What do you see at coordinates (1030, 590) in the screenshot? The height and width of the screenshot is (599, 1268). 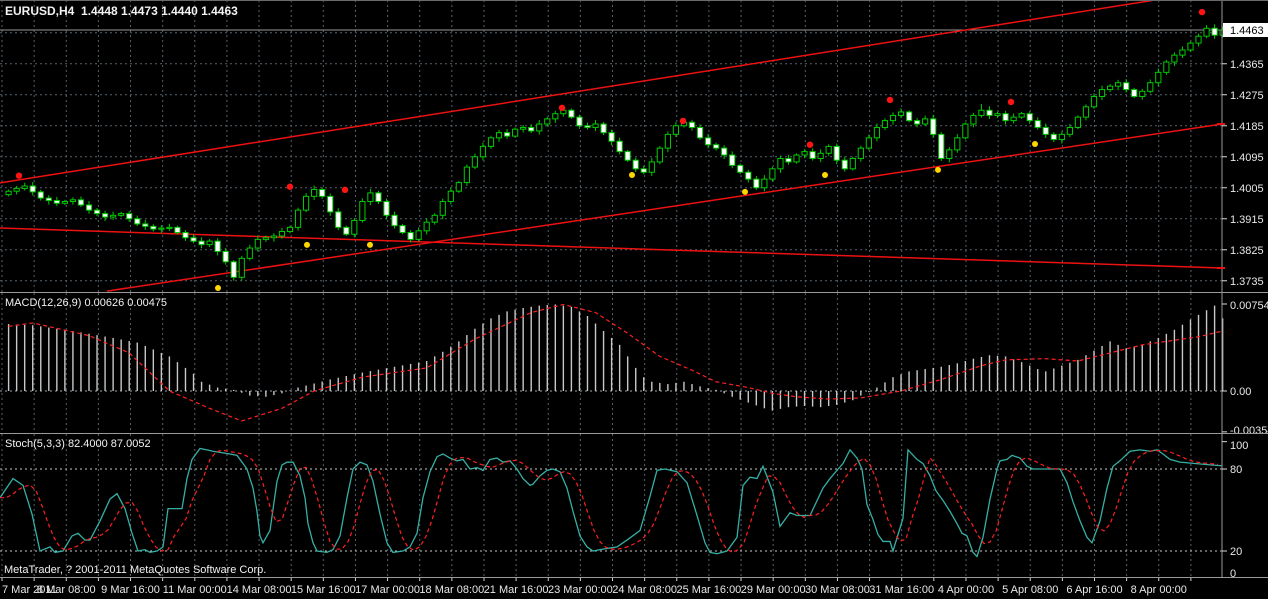 I see `svg-text: 5 Apr 08:00` at bounding box center [1030, 590].